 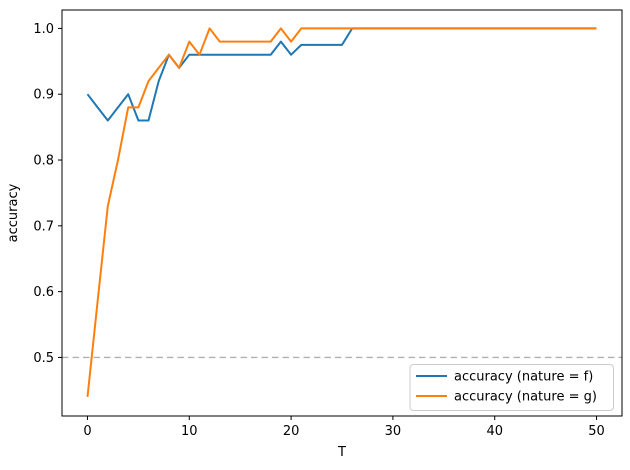 What do you see at coordinates (43, 292) in the screenshot?
I see `y-tick-label-0.6: 0.6` at bounding box center [43, 292].